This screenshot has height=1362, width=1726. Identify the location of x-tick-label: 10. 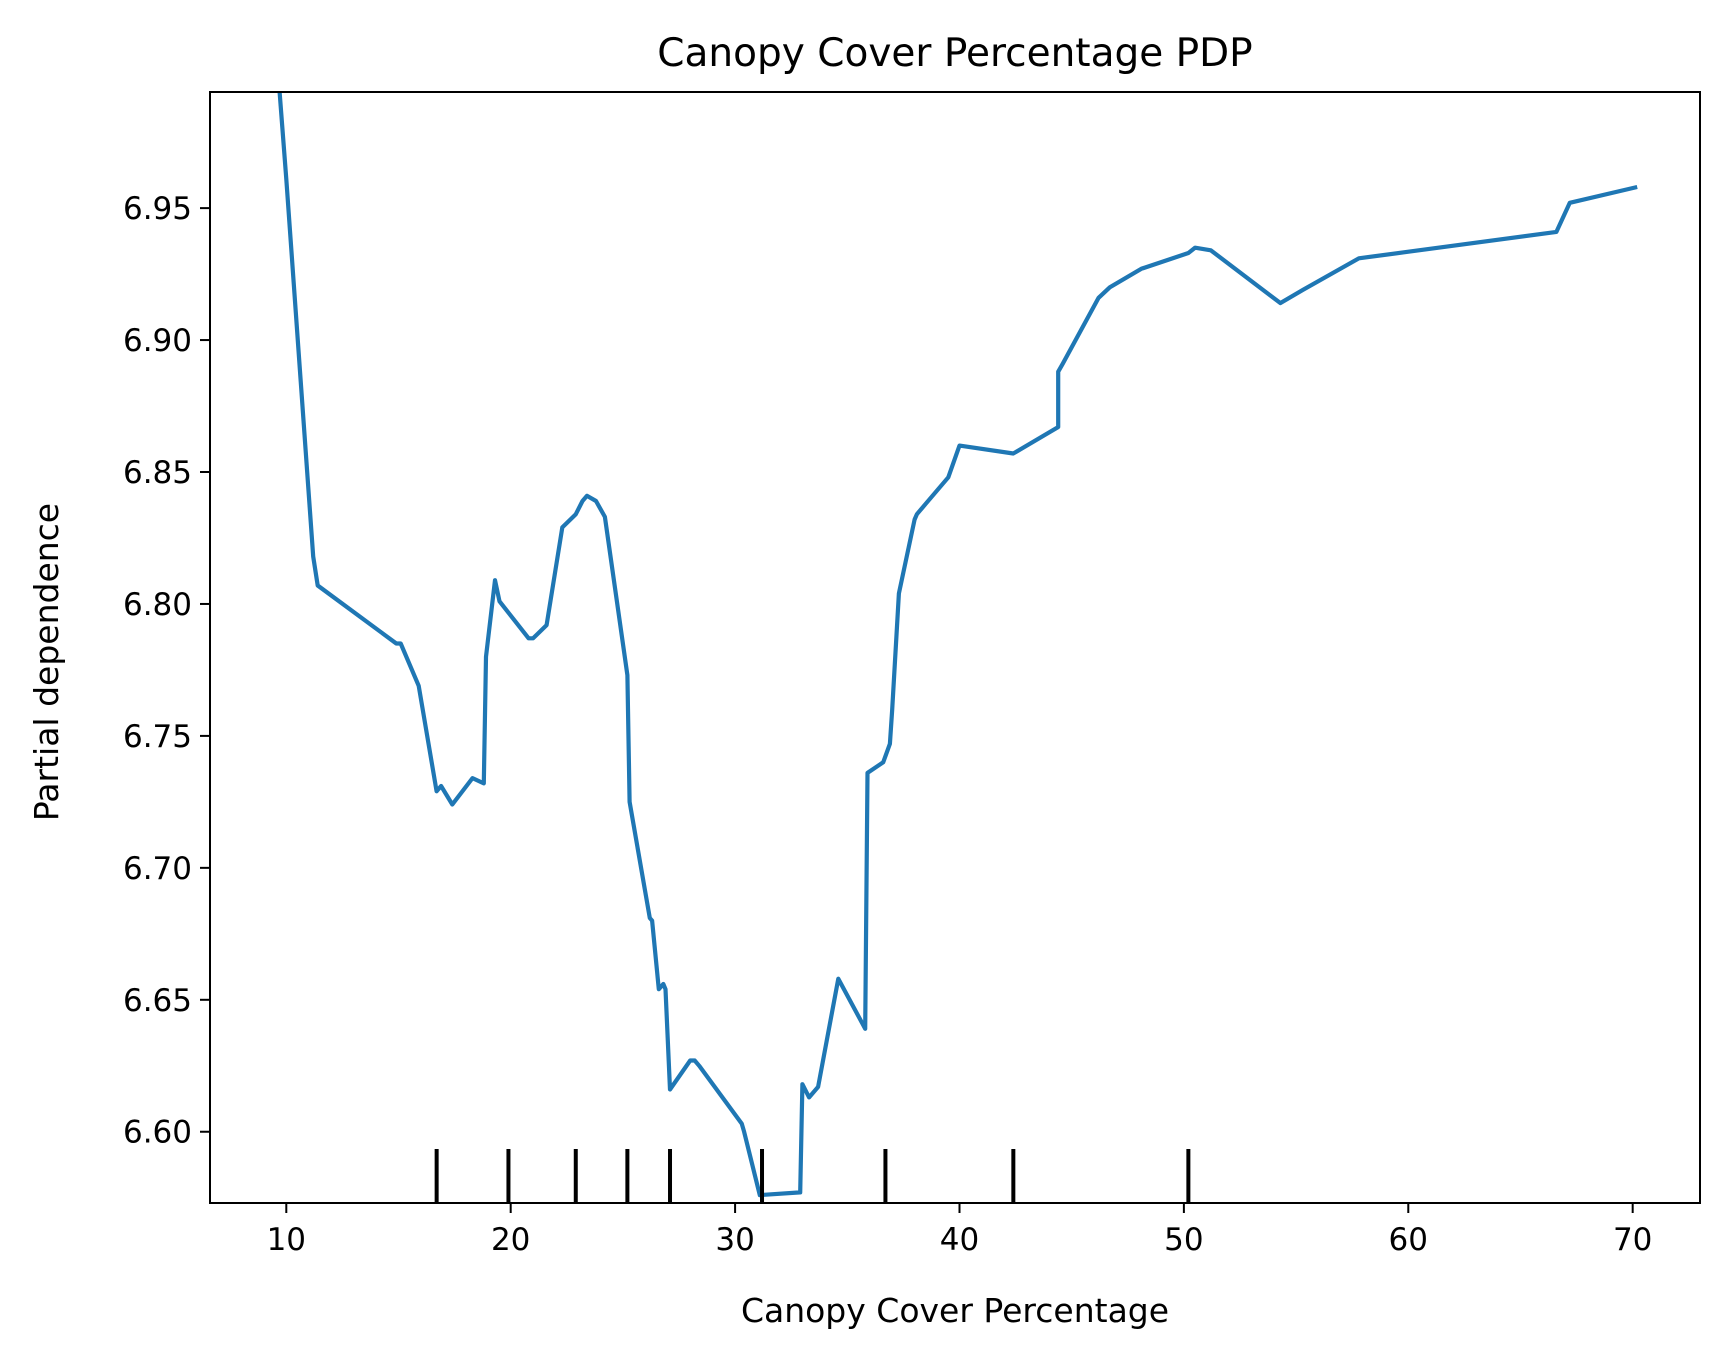
(286, 1240).